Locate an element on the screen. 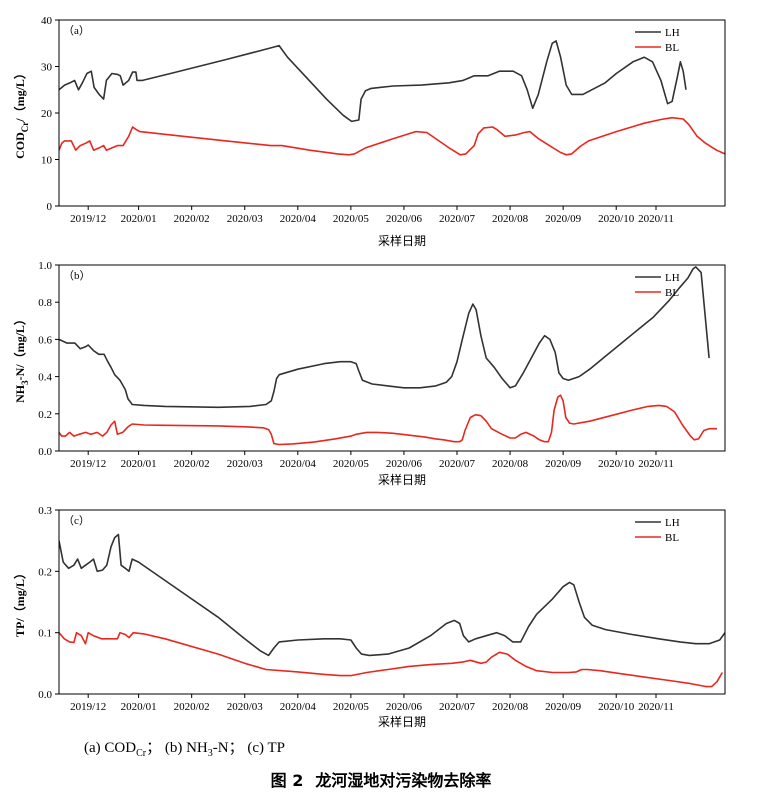 The height and width of the screenshot is (796, 762). y-tick-label: 10 is located at coordinates (47, 161).